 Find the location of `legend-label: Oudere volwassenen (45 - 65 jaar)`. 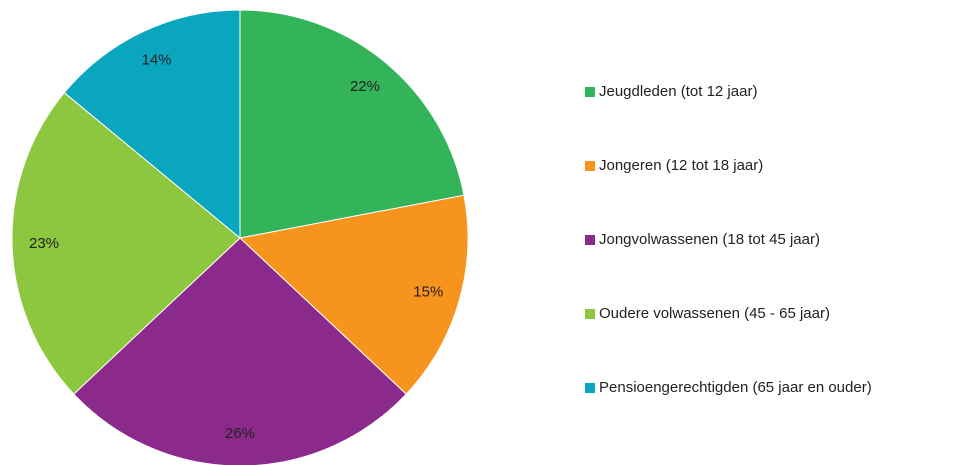

legend-label: Oudere volwassenen (45 - 65 jaar) is located at coordinates (714, 313).